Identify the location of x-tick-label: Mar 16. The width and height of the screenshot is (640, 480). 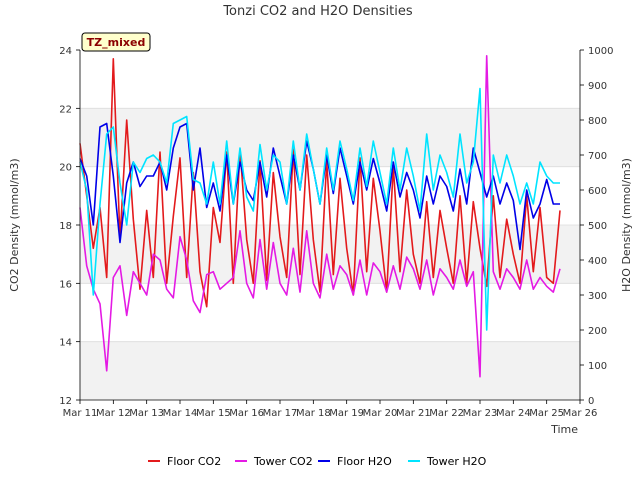
(246, 413).